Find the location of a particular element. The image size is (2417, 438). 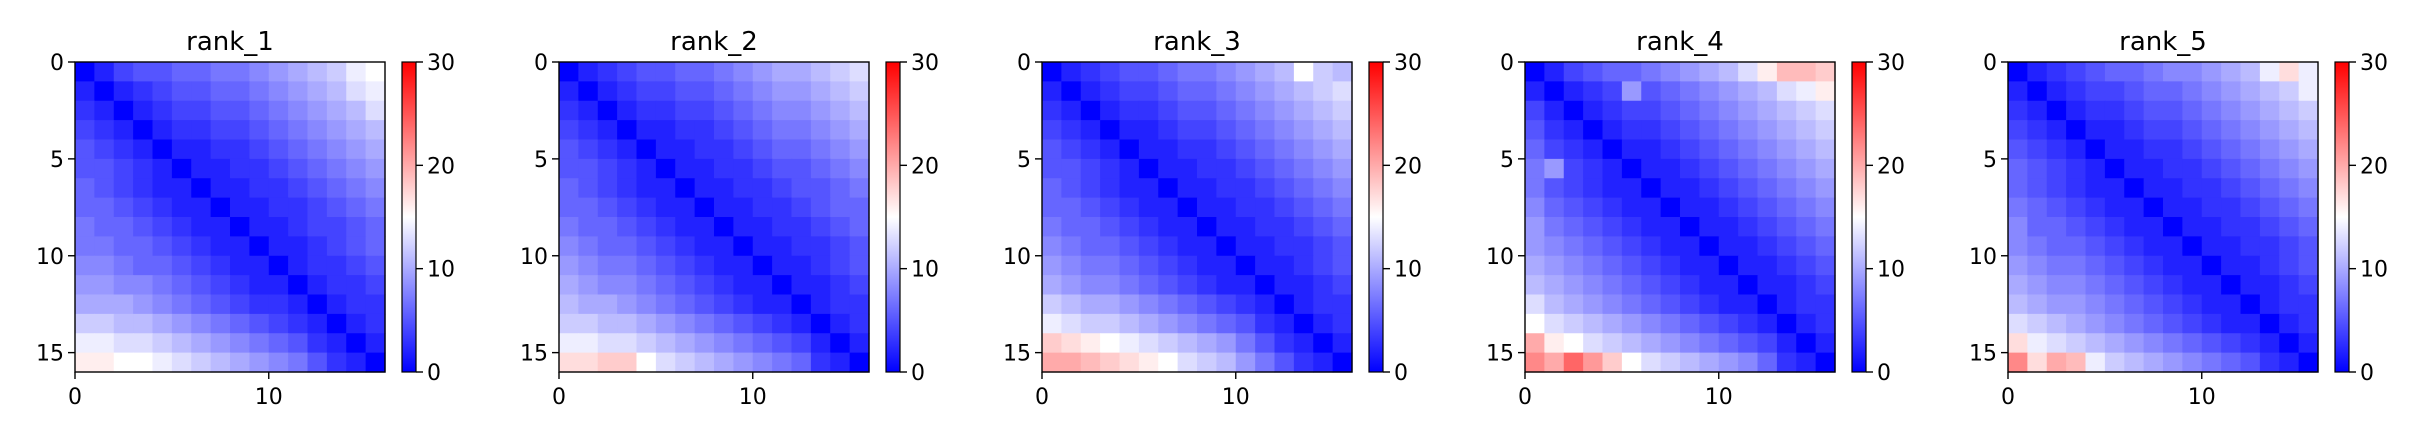

panel-title: rank_4 is located at coordinates (1680, 42).